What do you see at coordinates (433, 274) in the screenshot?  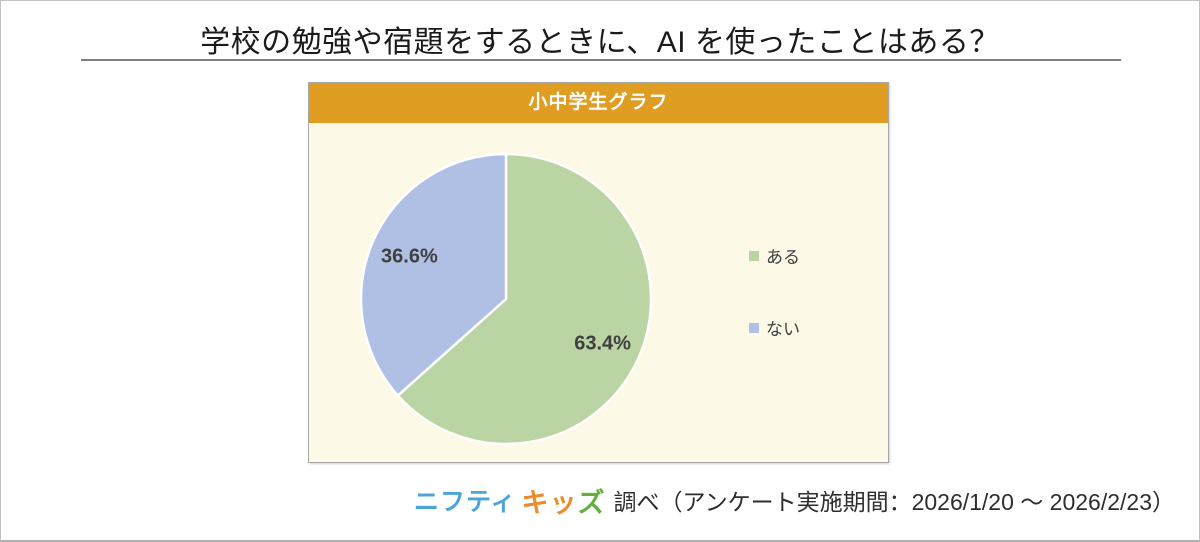 I see `pie-slice-ない` at bounding box center [433, 274].